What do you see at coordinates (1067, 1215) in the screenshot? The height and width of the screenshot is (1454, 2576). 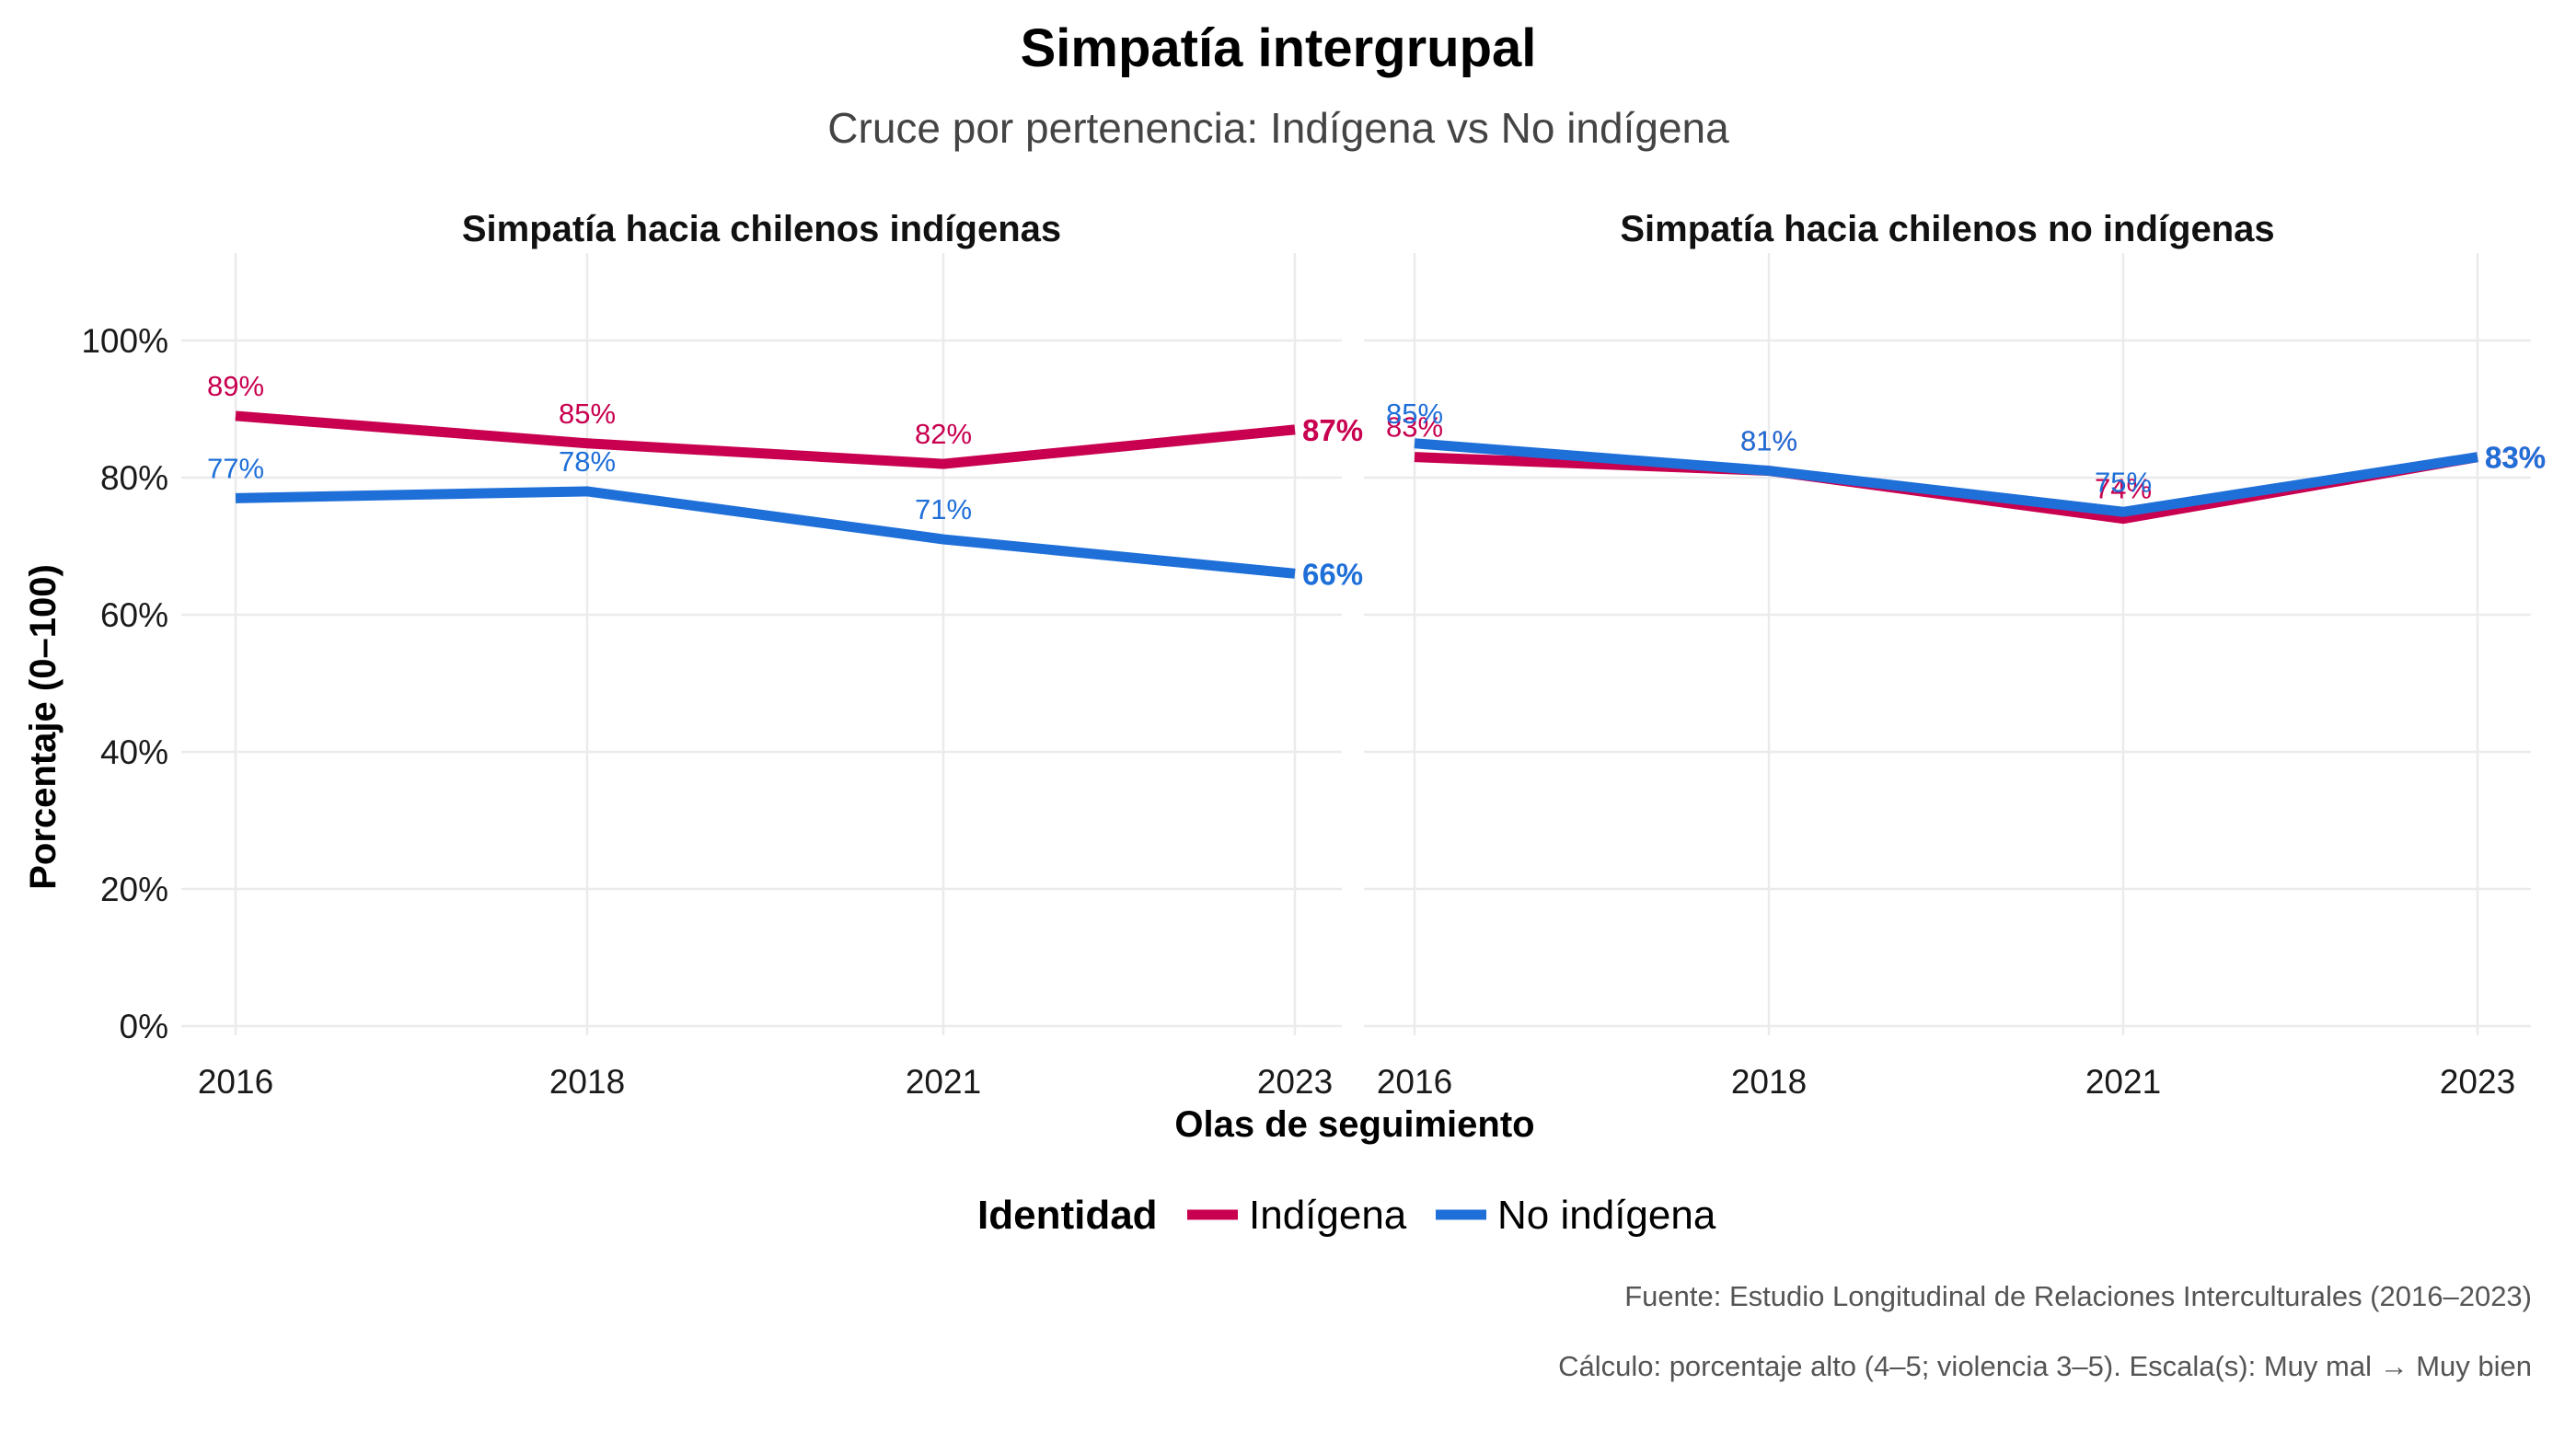 I see `legend-title: Identidad` at bounding box center [1067, 1215].